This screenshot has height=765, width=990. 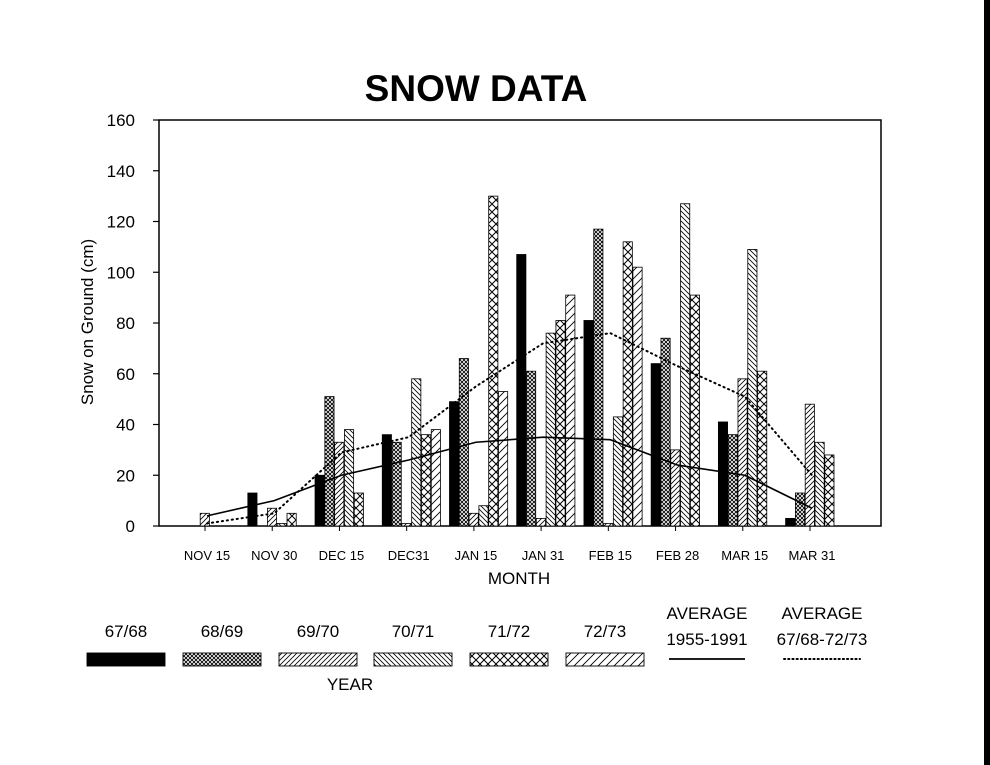 I want to click on x-category-label: JAN 15, so click(x=476, y=555).